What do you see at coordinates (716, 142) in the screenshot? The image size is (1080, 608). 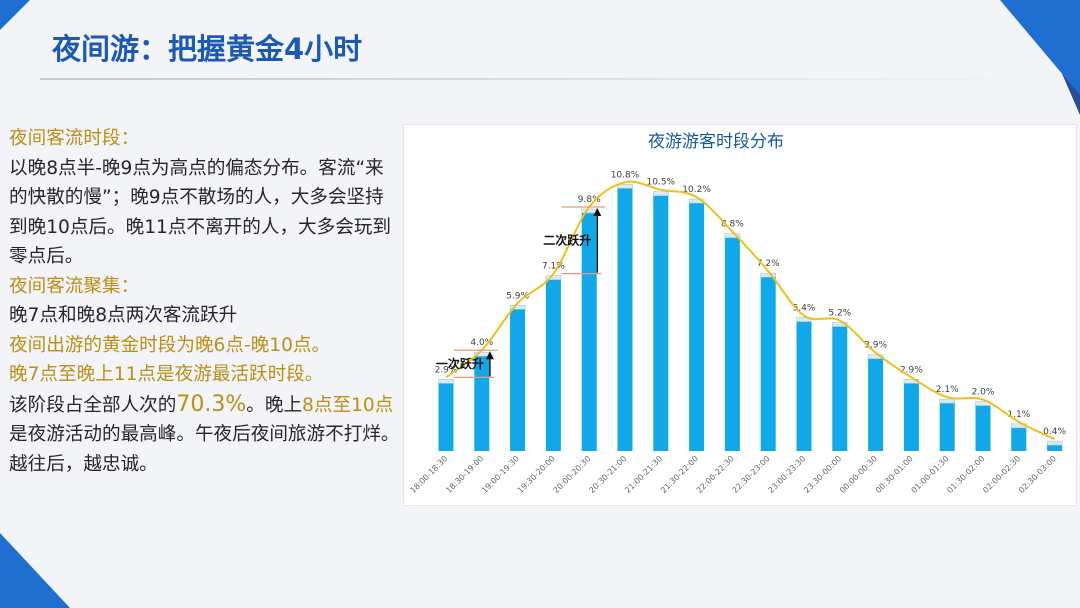 I see `chart-title: 夜游游客时段分布` at bounding box center [716, 142].